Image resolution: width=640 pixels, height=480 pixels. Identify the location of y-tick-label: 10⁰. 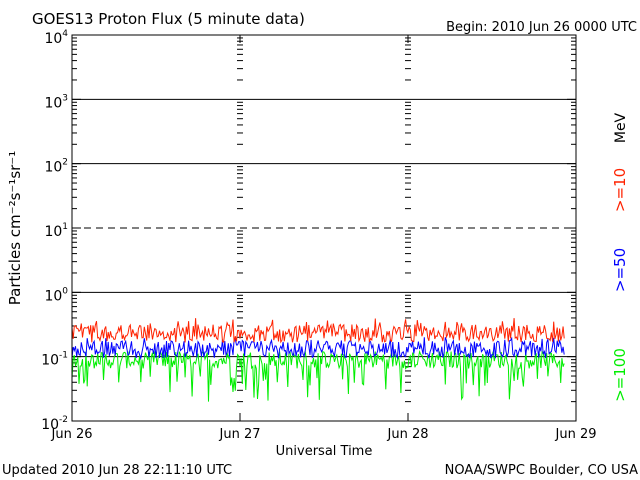
(56, 295).